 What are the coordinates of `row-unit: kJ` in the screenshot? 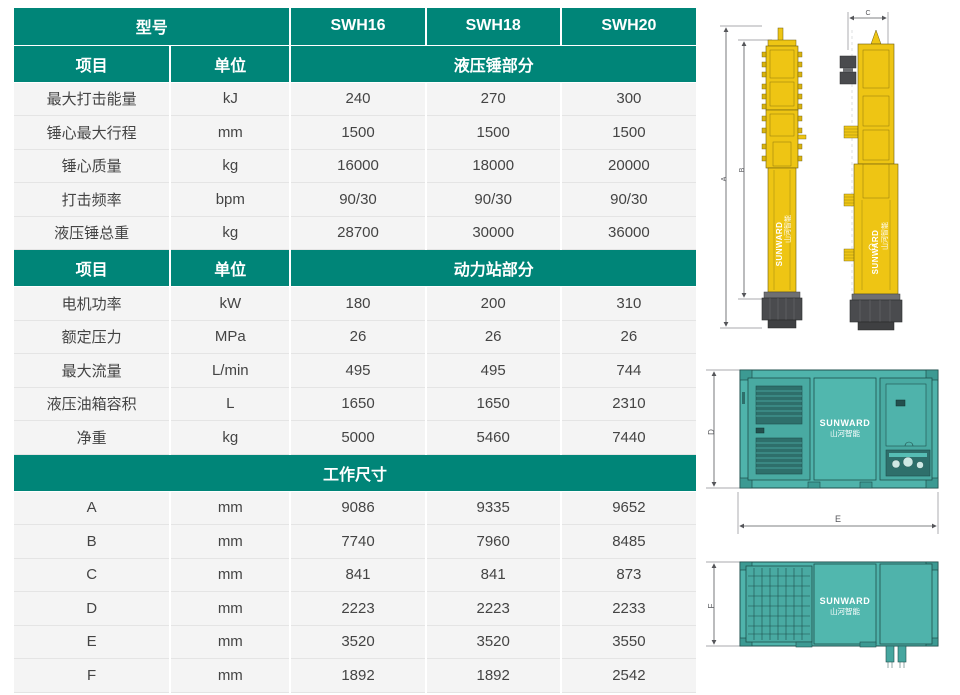 It's located at (230, 99).